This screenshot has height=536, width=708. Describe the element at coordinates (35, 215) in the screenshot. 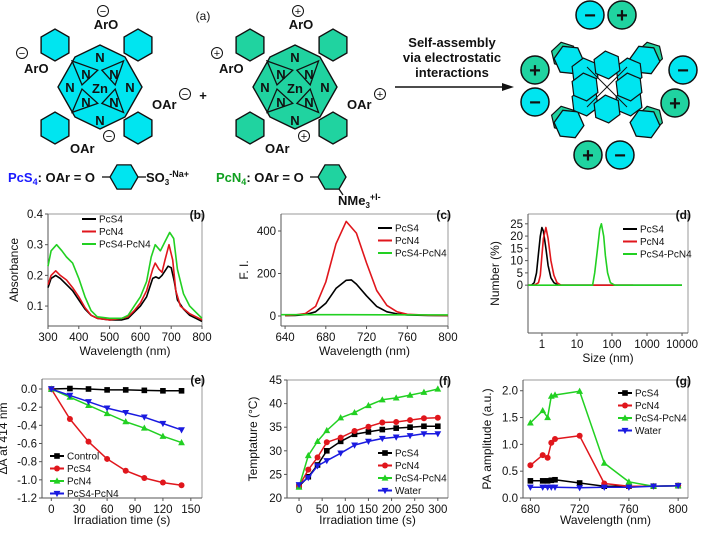

I see `y-tick-label: 0.4` at that location.